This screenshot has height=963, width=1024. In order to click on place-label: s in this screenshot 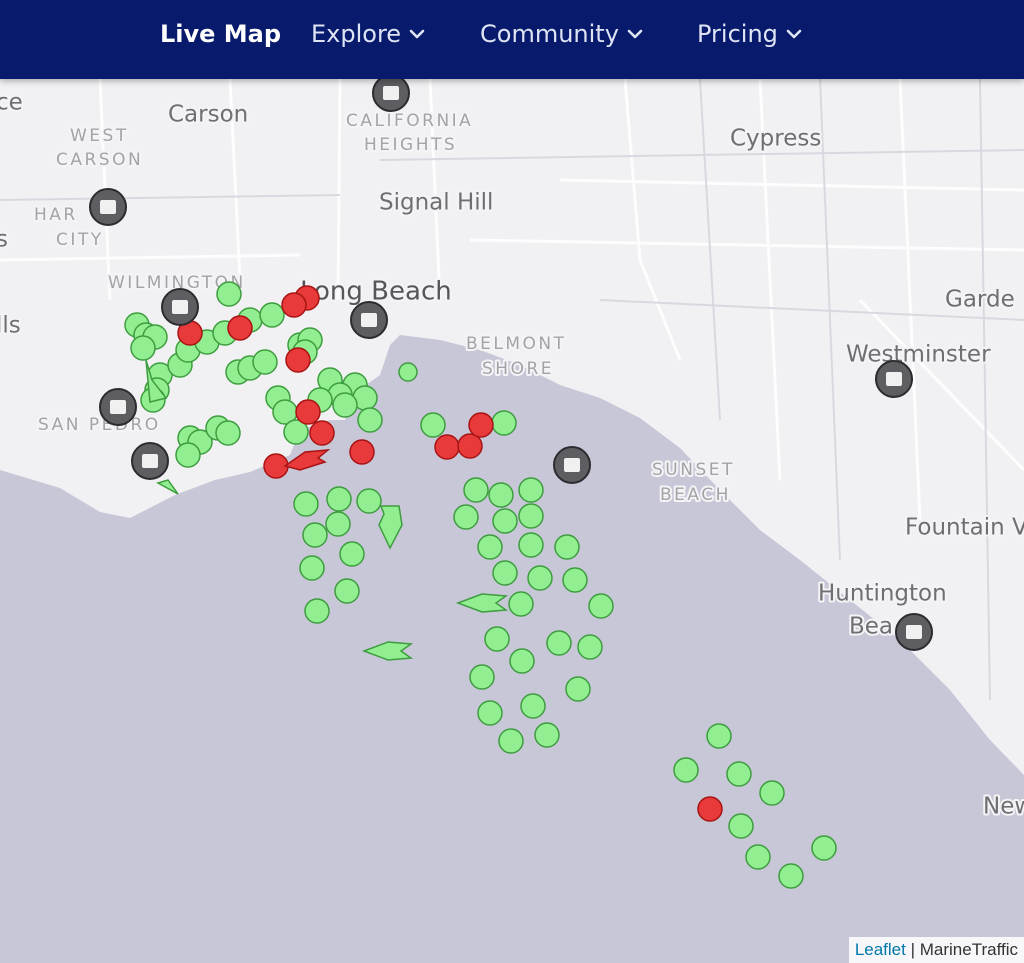, I will do `click(4, 240)`.